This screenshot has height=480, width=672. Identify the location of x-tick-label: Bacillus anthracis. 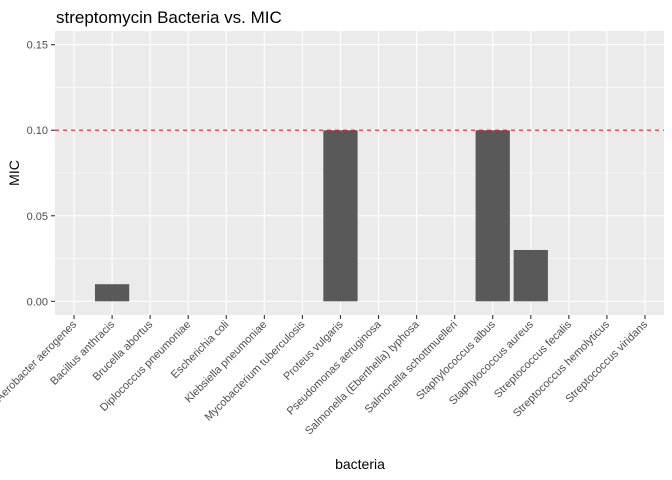
(82, 352).